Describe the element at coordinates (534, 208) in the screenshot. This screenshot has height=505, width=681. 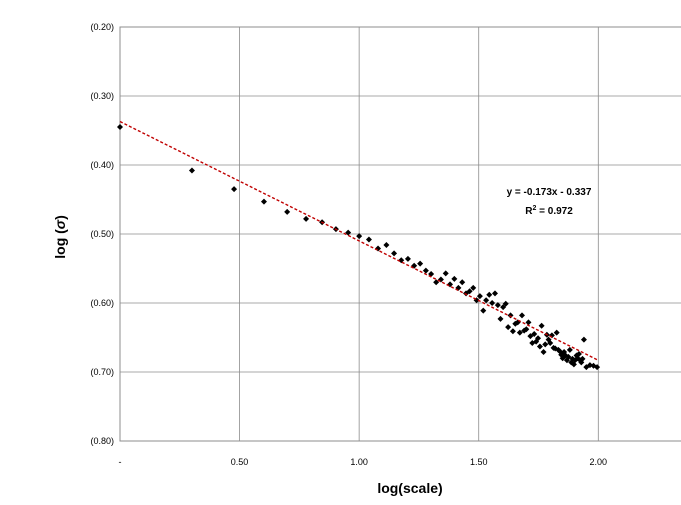
I see `r-squared-sup: 2` at that location.